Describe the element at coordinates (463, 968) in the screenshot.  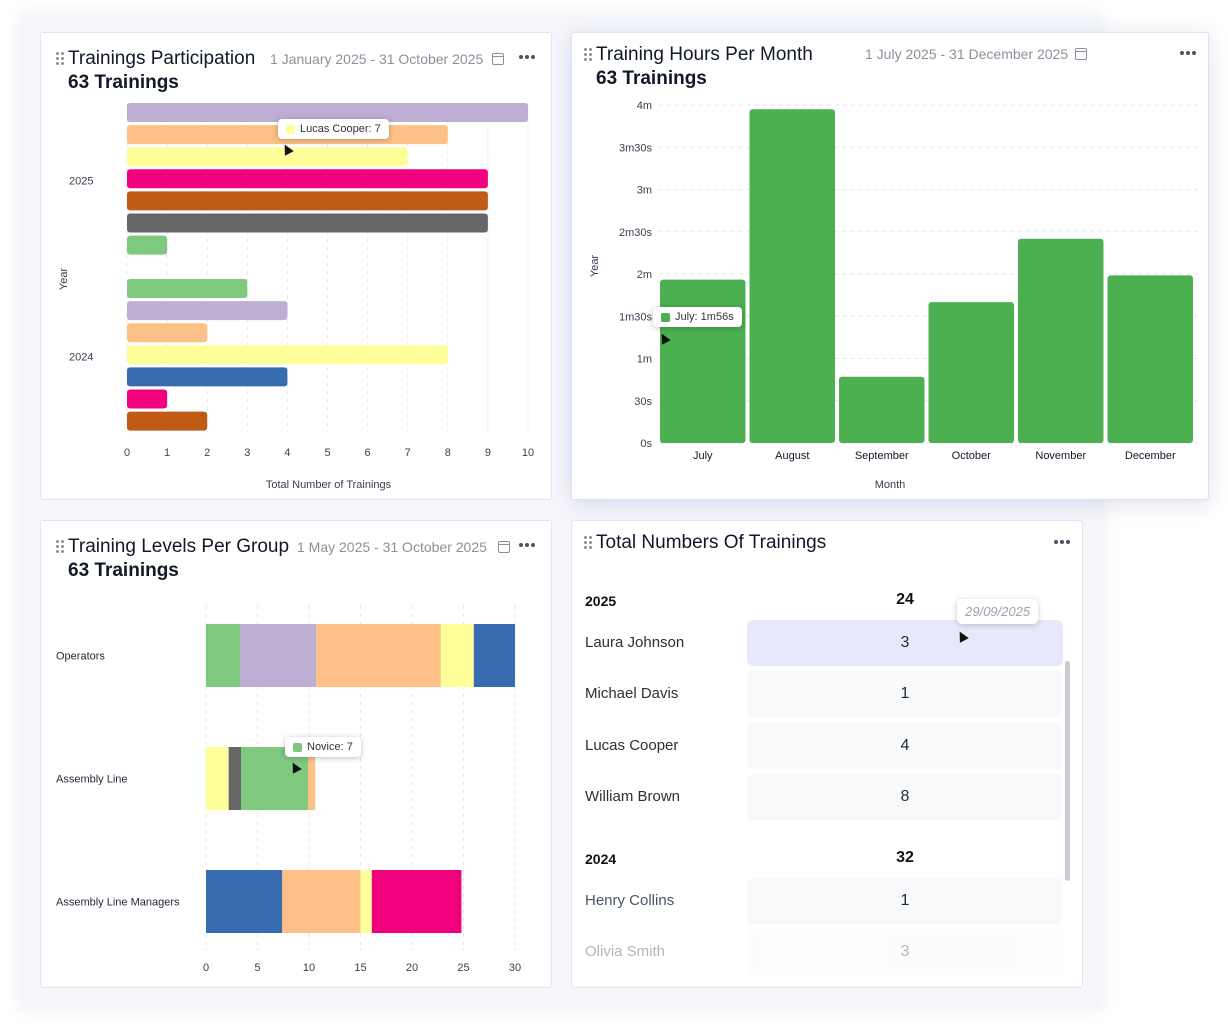
I see `x-tick-label: 25` at that location.